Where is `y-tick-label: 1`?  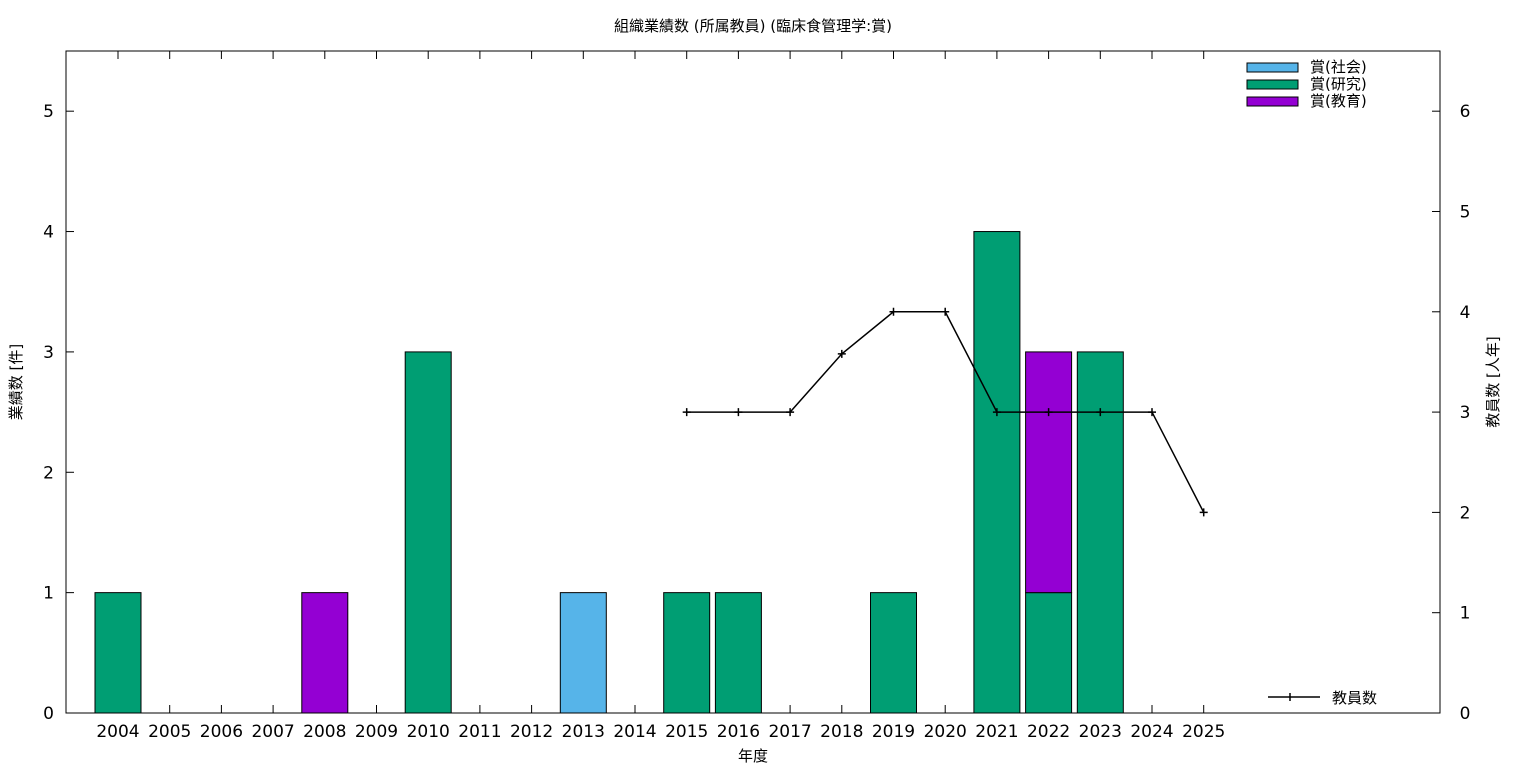
y-tick-label: 1 is located at coordinates (48, 594).